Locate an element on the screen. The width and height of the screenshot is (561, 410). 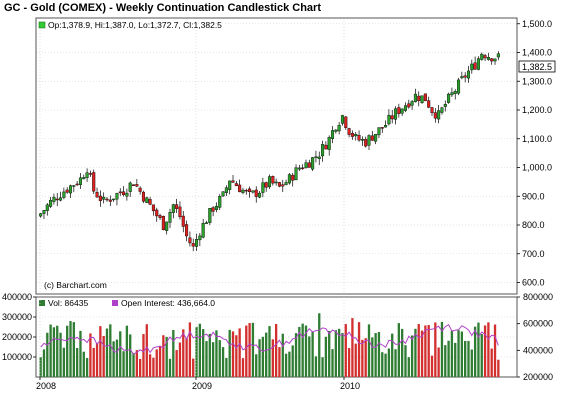
price-tick-label: 1,200.0 is located at coordinates (537, 110).